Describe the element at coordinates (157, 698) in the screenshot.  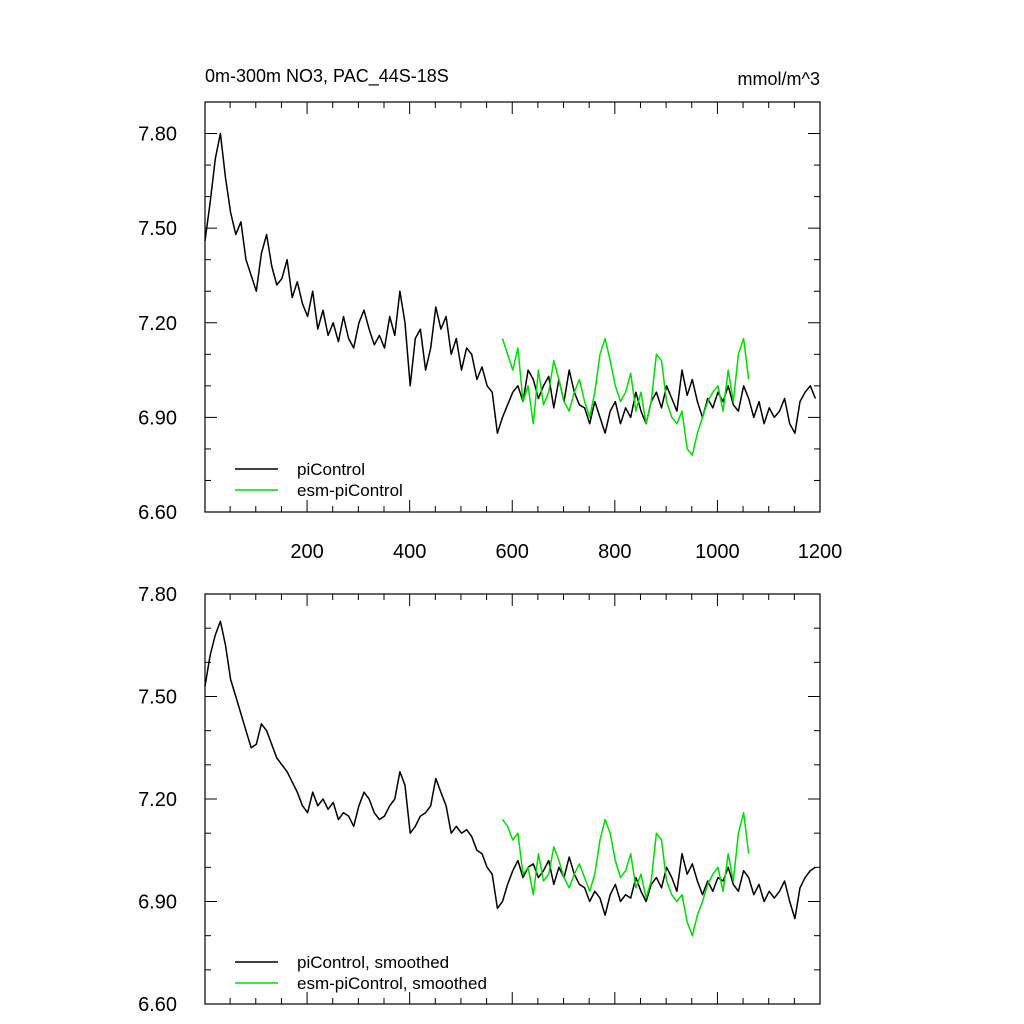
I see `bottom-ytick-label: 7.50` at that location.